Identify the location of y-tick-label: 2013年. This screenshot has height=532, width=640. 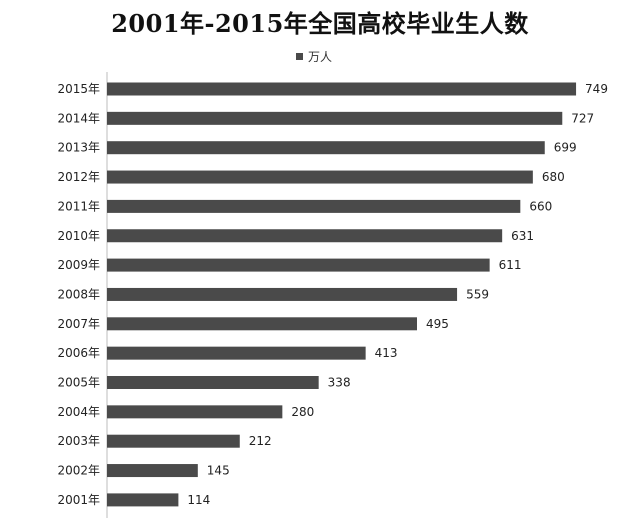
(78, 148).